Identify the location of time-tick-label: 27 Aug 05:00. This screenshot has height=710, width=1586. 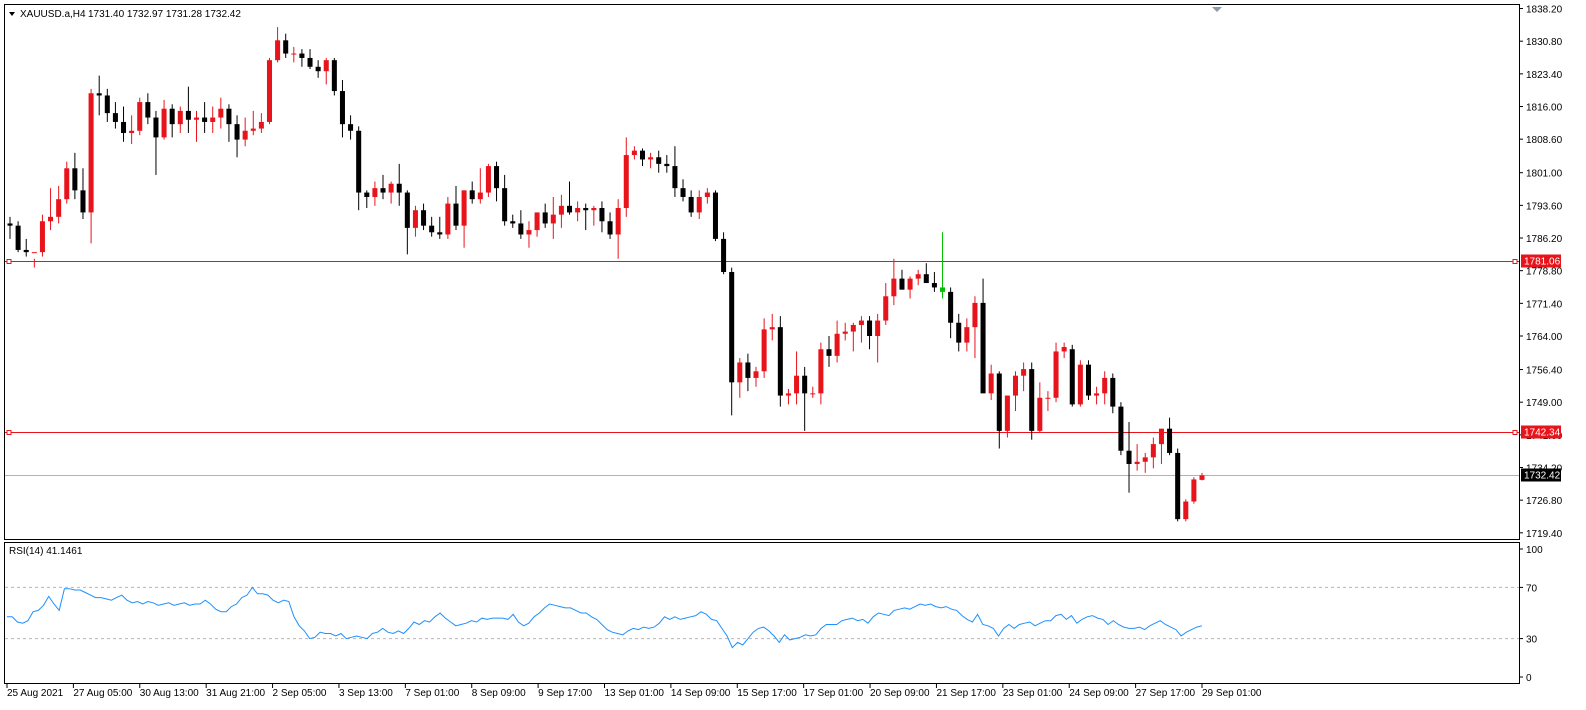
(102, 693).